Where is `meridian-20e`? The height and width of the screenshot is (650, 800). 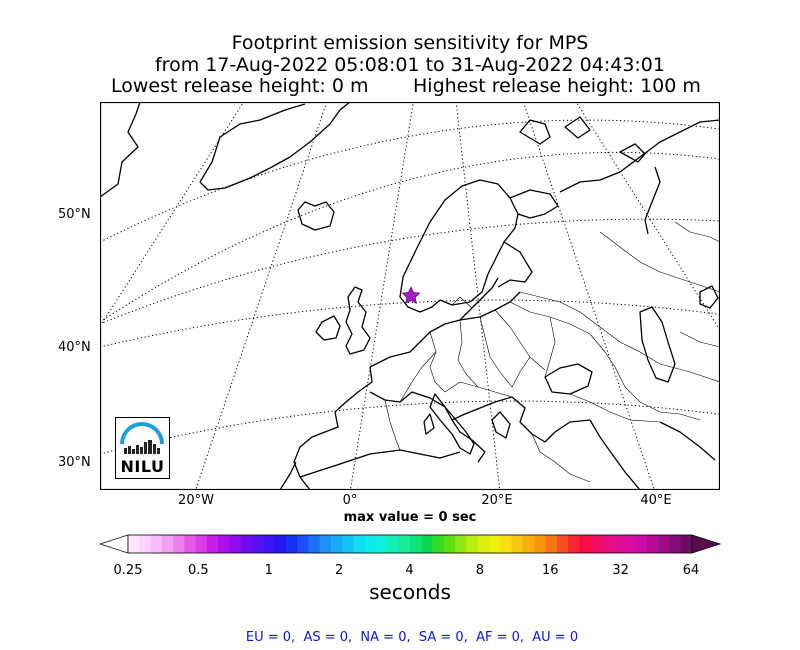 meridian-20e is located at coordinates (478, 296).